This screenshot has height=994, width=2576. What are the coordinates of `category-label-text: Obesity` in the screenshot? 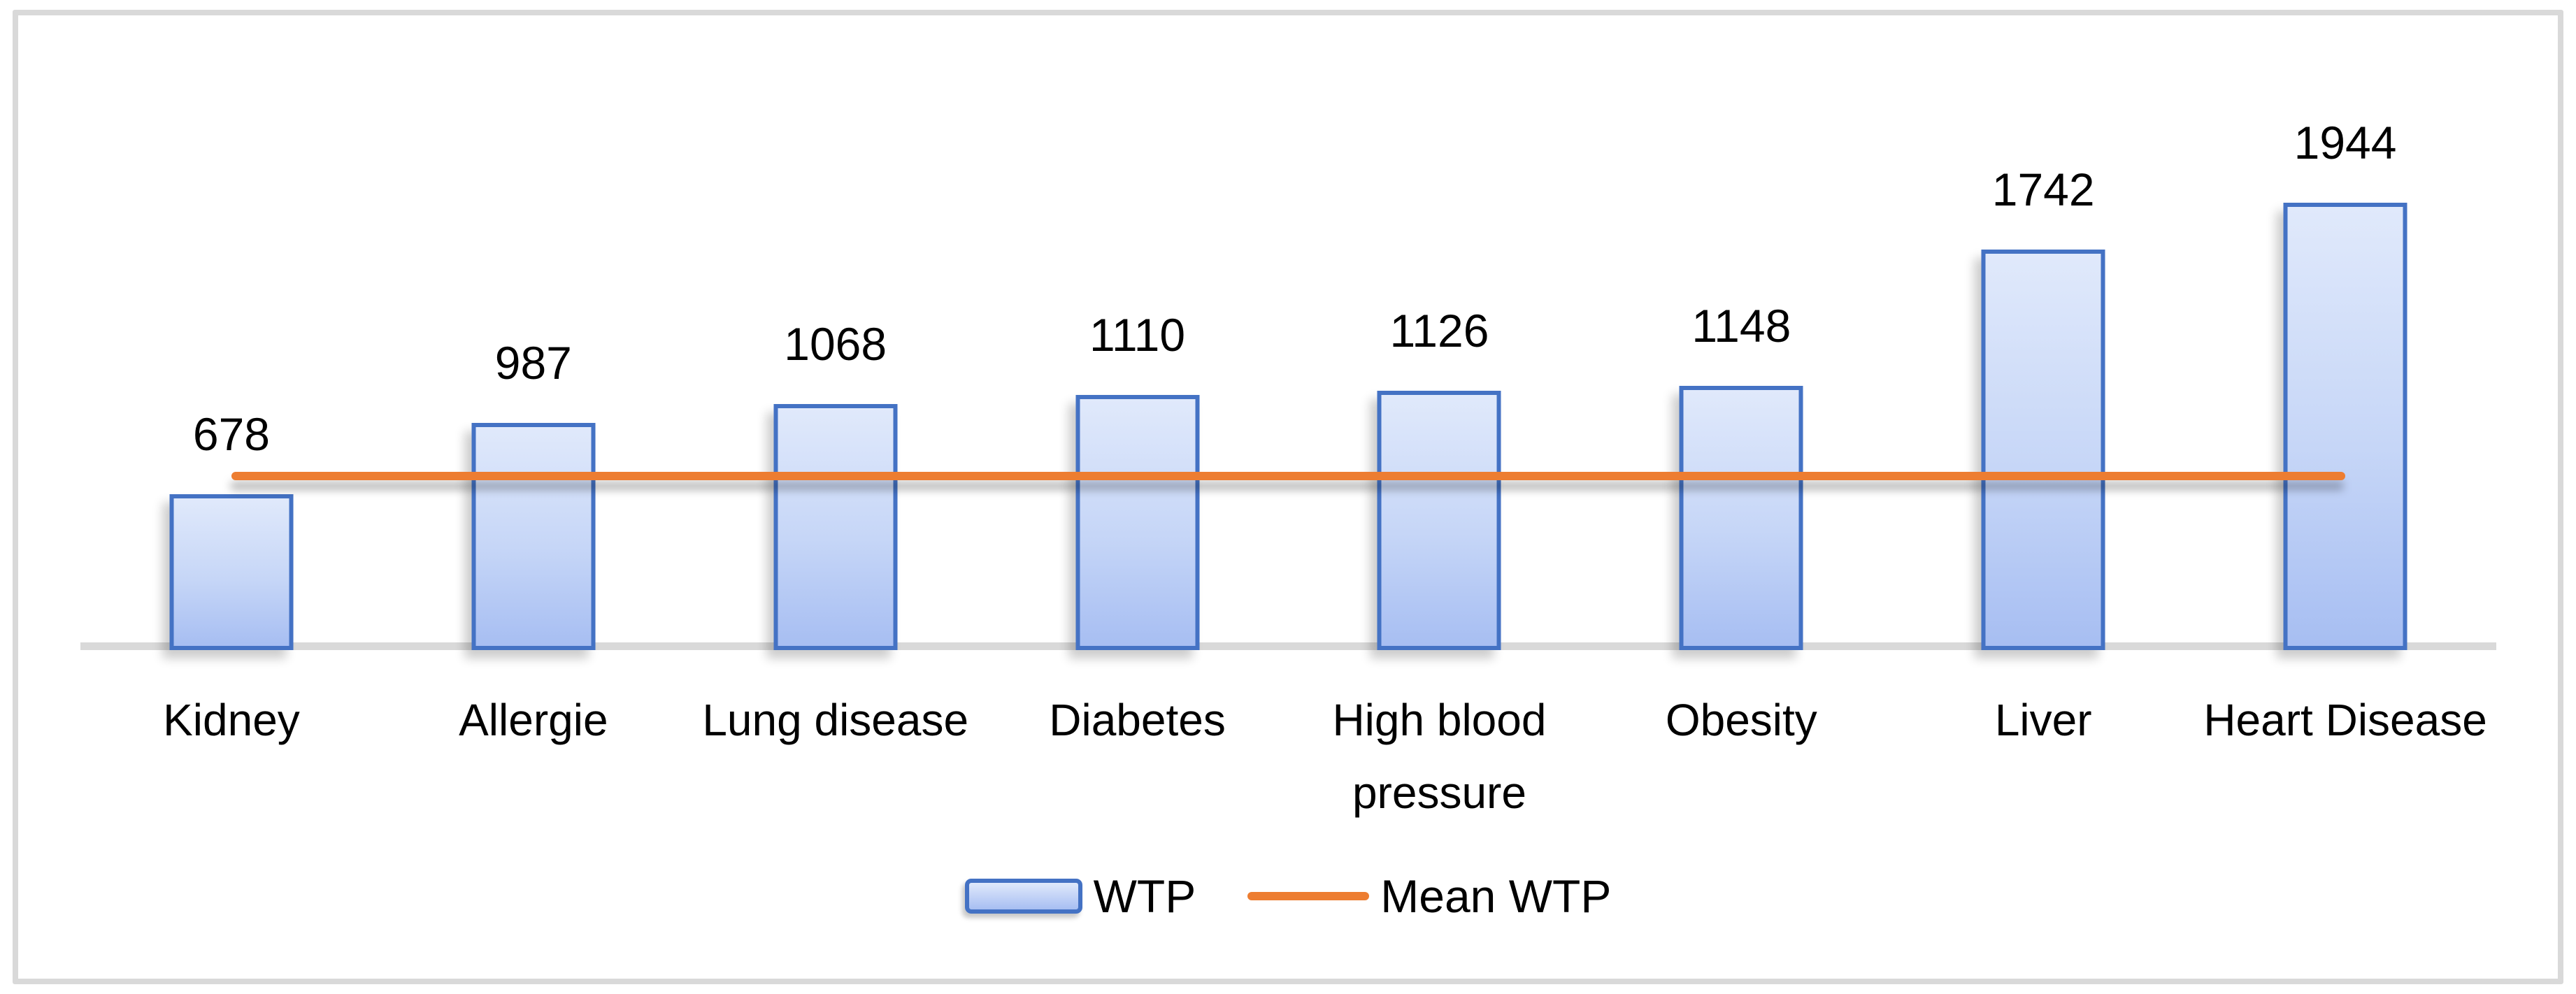 It's located at (1741, 720).